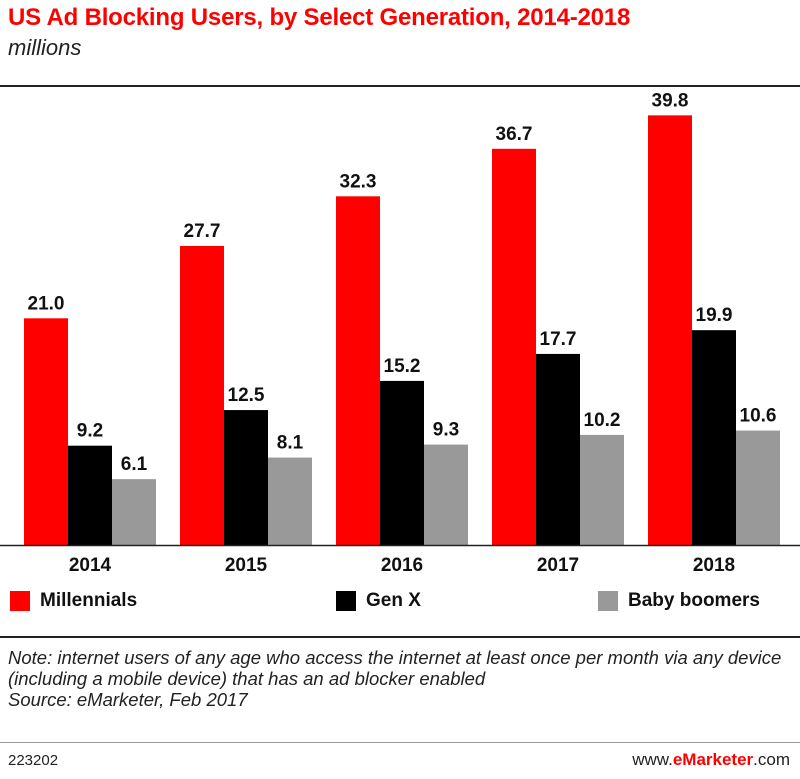  What do you see at coordinates (89, 600) in the screenshot?
I see `legend-label-millennials: Millennials` at bounding box center [89, 600].